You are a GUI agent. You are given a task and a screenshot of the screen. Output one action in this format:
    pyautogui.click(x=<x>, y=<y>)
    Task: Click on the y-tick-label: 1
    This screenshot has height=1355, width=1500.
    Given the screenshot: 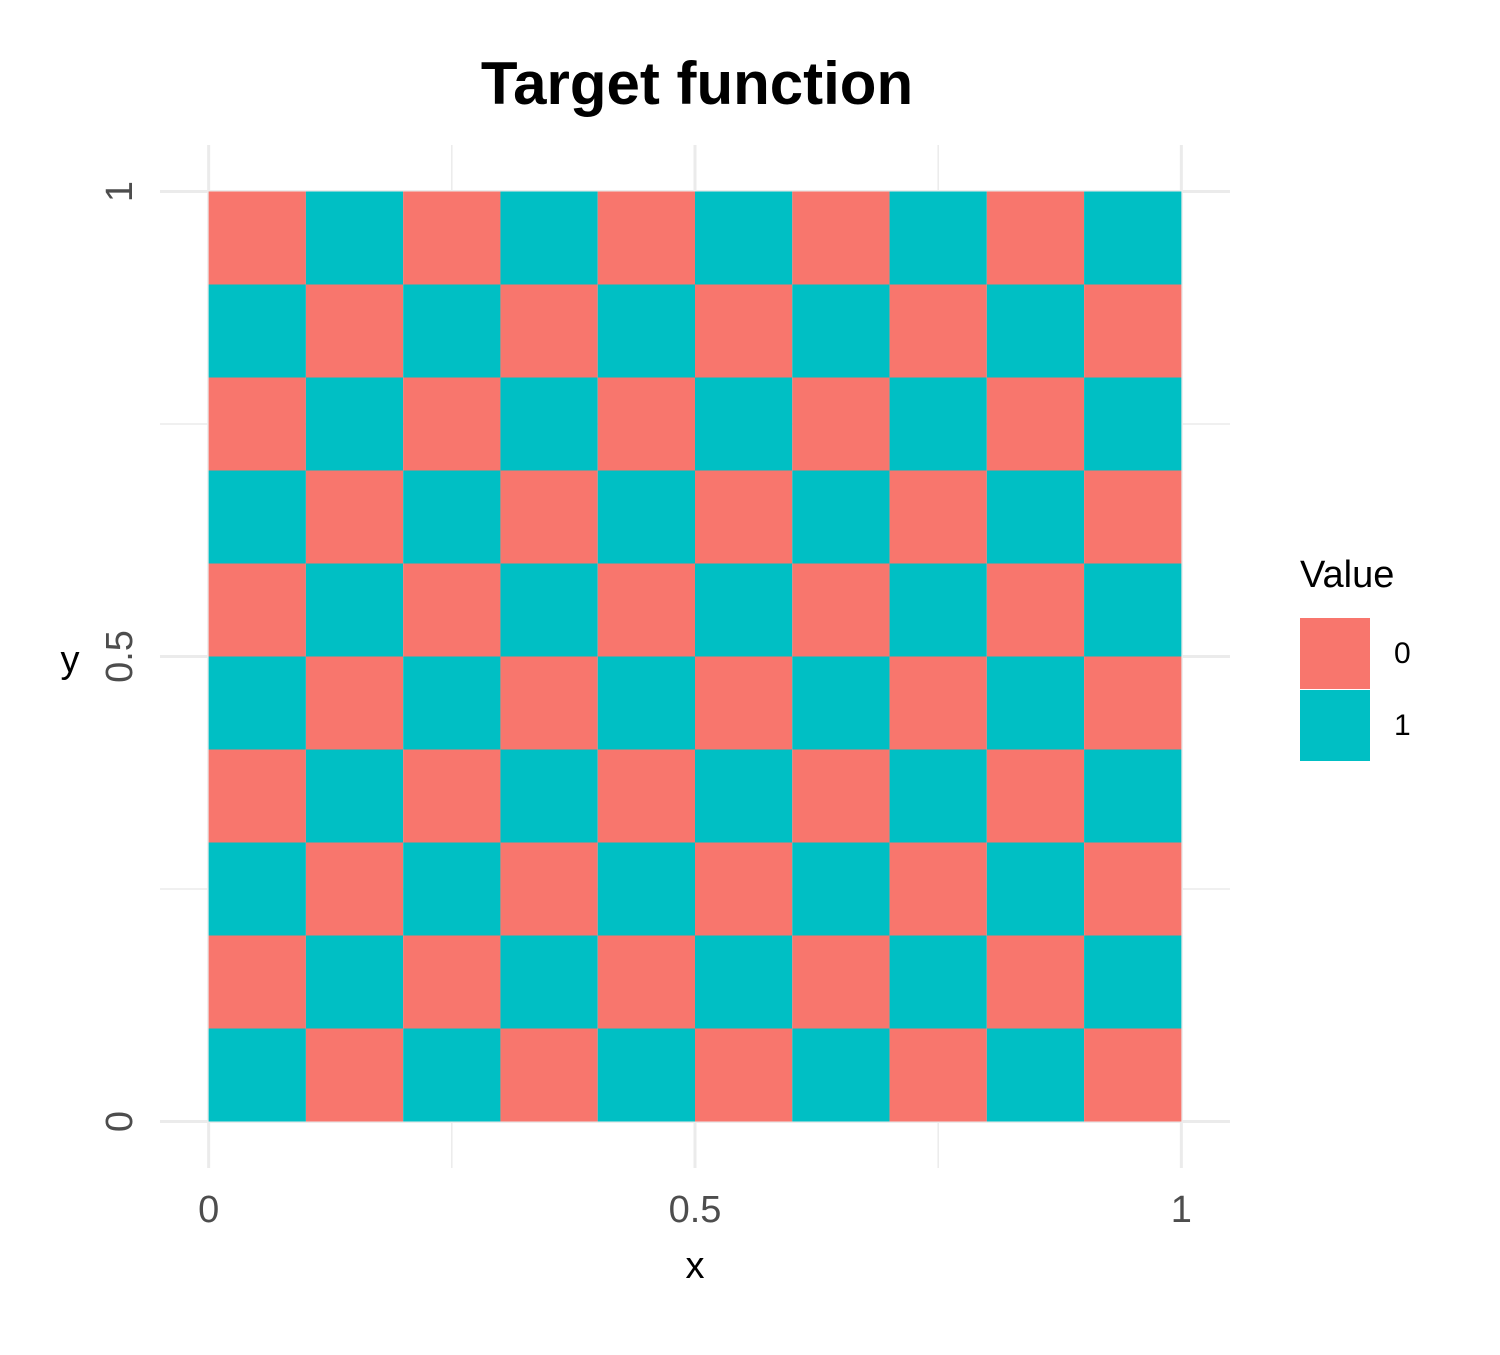 What is the action you would take?
    pyautogui.click(x=120, y=191)
    